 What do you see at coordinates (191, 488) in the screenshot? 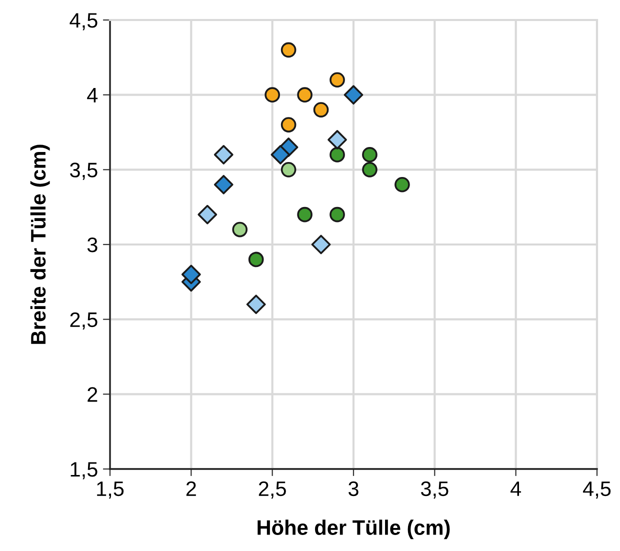
I see `x-tick-label: 2` at bounding box center [191, 488].